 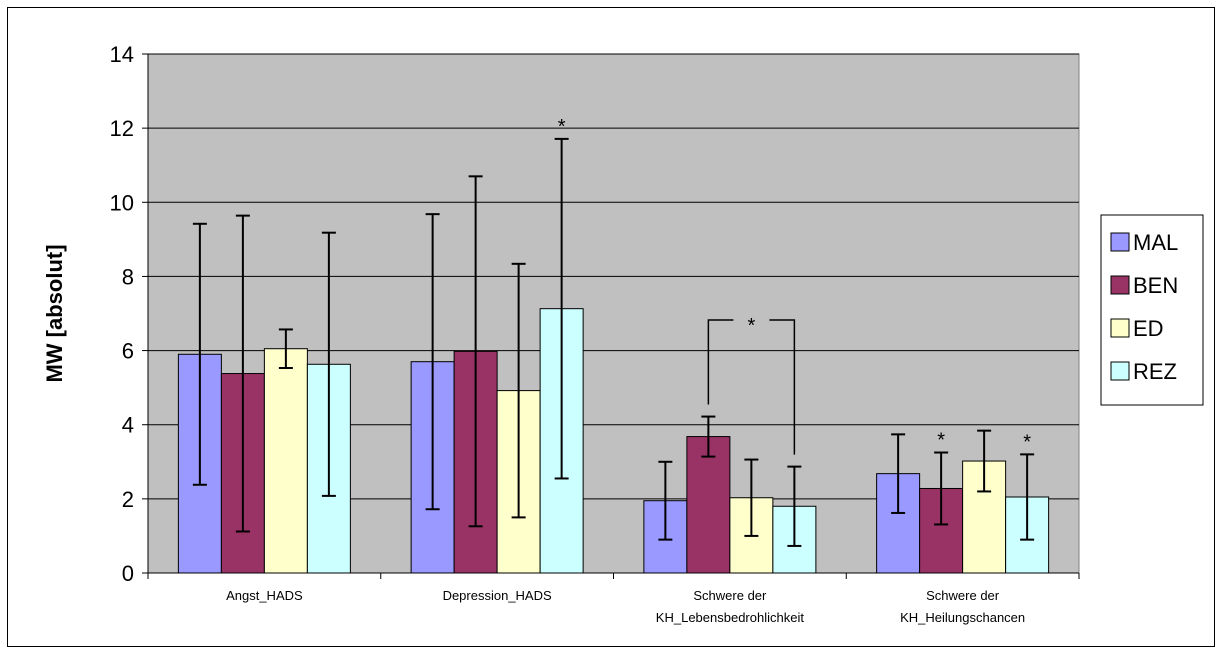 What do you see at coordinates (1155, 371) in the screenshot?
I see `legend-label: REZ` at bounding box center [1155, 371].